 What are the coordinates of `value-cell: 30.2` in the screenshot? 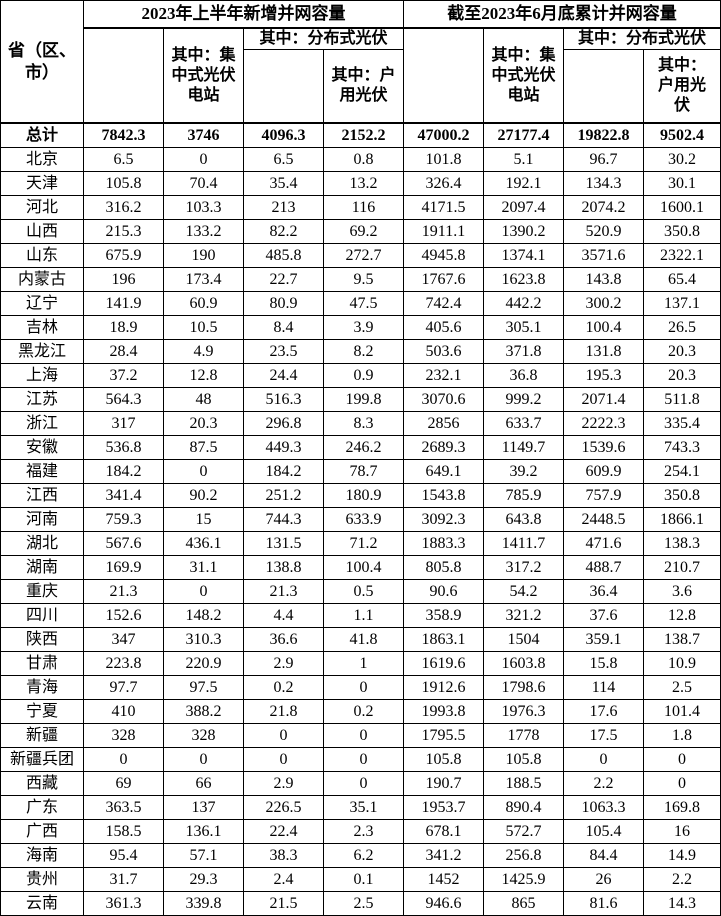 It's located at (682, 159).